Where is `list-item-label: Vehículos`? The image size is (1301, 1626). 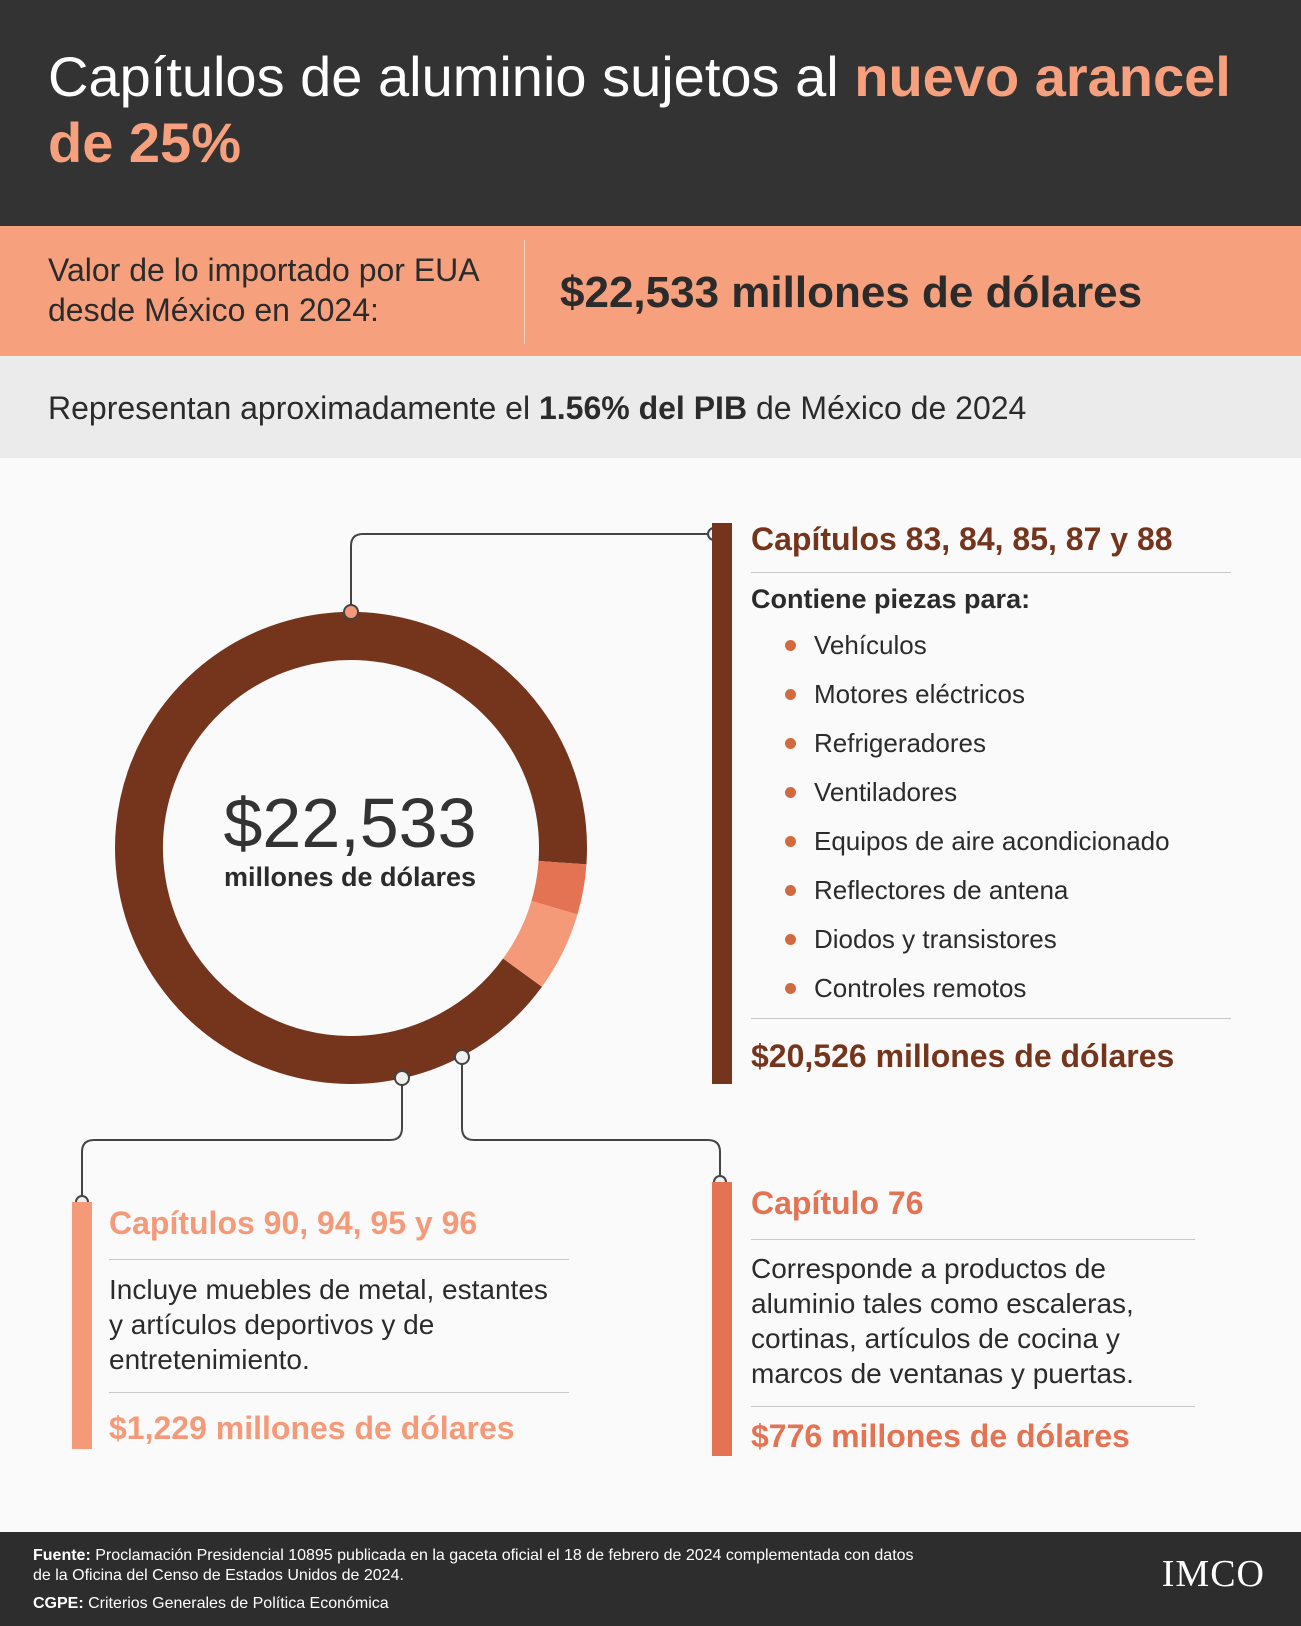
list-item-label: Vehículos is located at coordinates (870, 645).